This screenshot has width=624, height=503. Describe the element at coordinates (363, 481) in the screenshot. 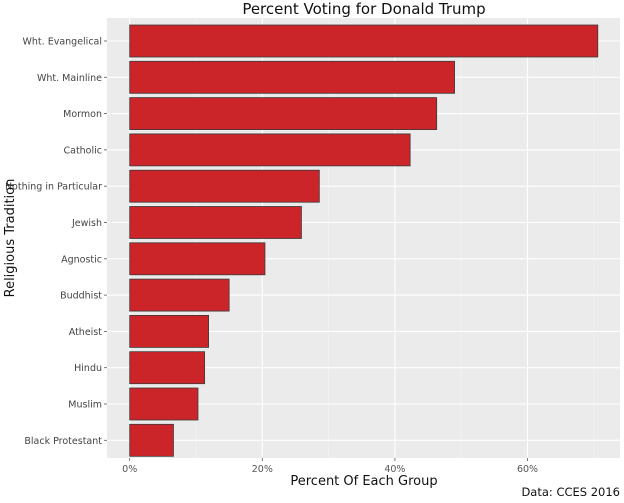

I see `x-axis-label: Percent Of Each Group` at that location.